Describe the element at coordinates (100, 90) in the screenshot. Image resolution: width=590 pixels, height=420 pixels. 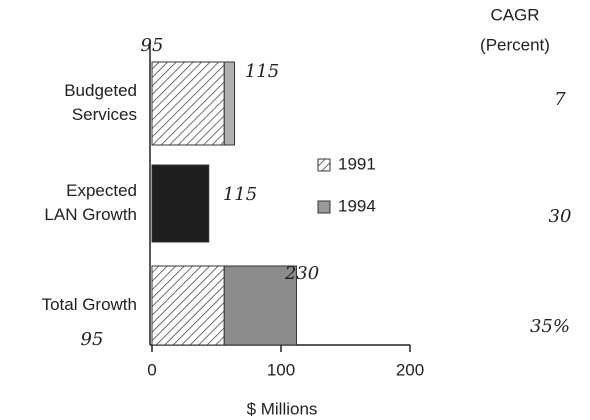
I see `y-tick-label: Budgeted` at that location.